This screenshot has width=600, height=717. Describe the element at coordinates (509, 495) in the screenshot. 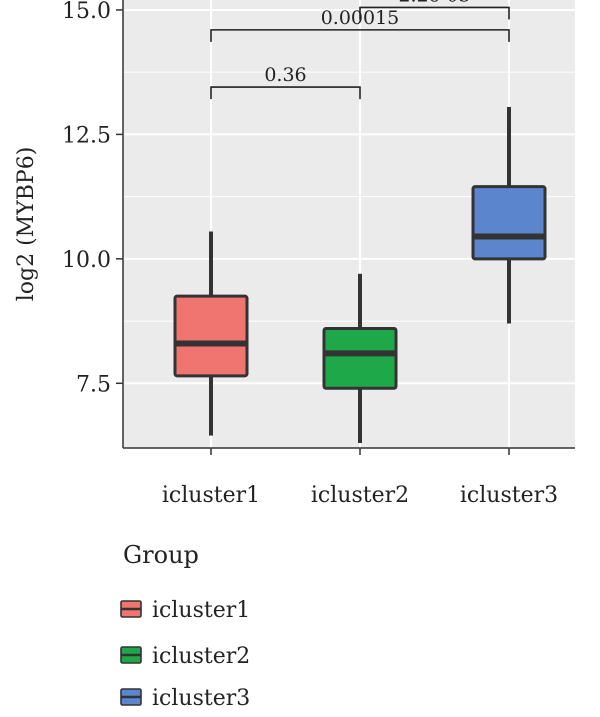

I see `x-tick-label: icluster3` at that location.